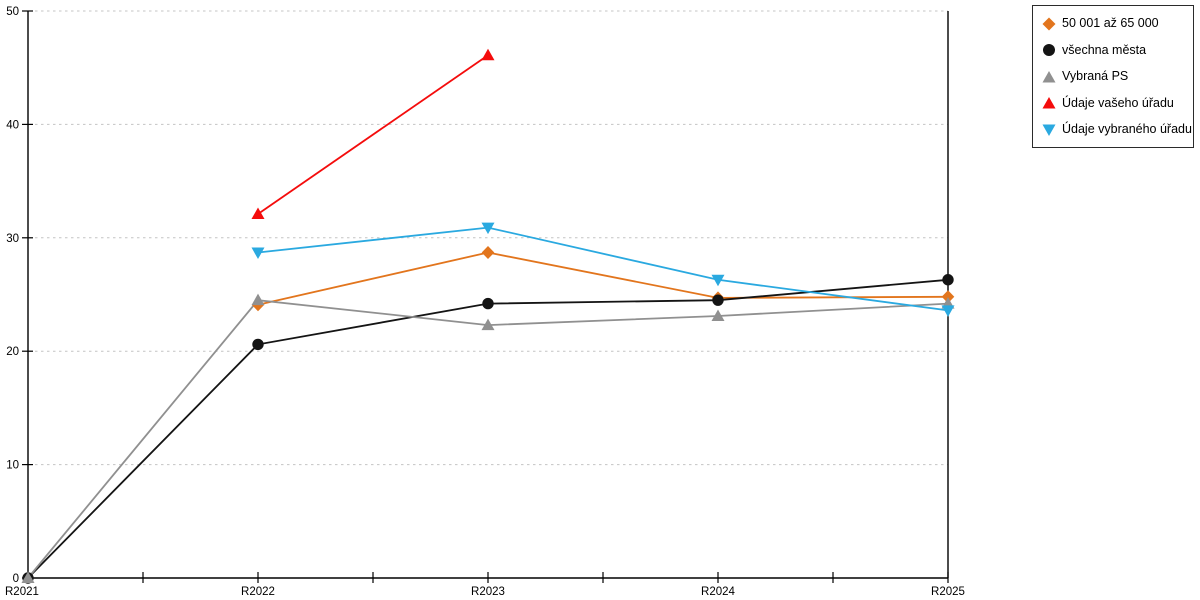  Describe the element at coordinates (258, 592) in the screenshot. I see `x-tick-label: R2022` at that location.